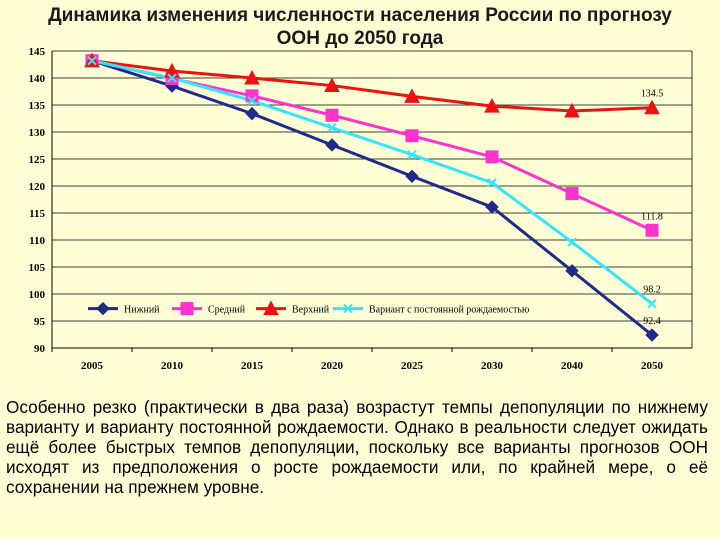 The height and width of the screenshot is (540, 720). What do you see at coordinates (40, 349) in the screenshot?
I see `y-tick-label: 90` at bounding box center [40, 349].